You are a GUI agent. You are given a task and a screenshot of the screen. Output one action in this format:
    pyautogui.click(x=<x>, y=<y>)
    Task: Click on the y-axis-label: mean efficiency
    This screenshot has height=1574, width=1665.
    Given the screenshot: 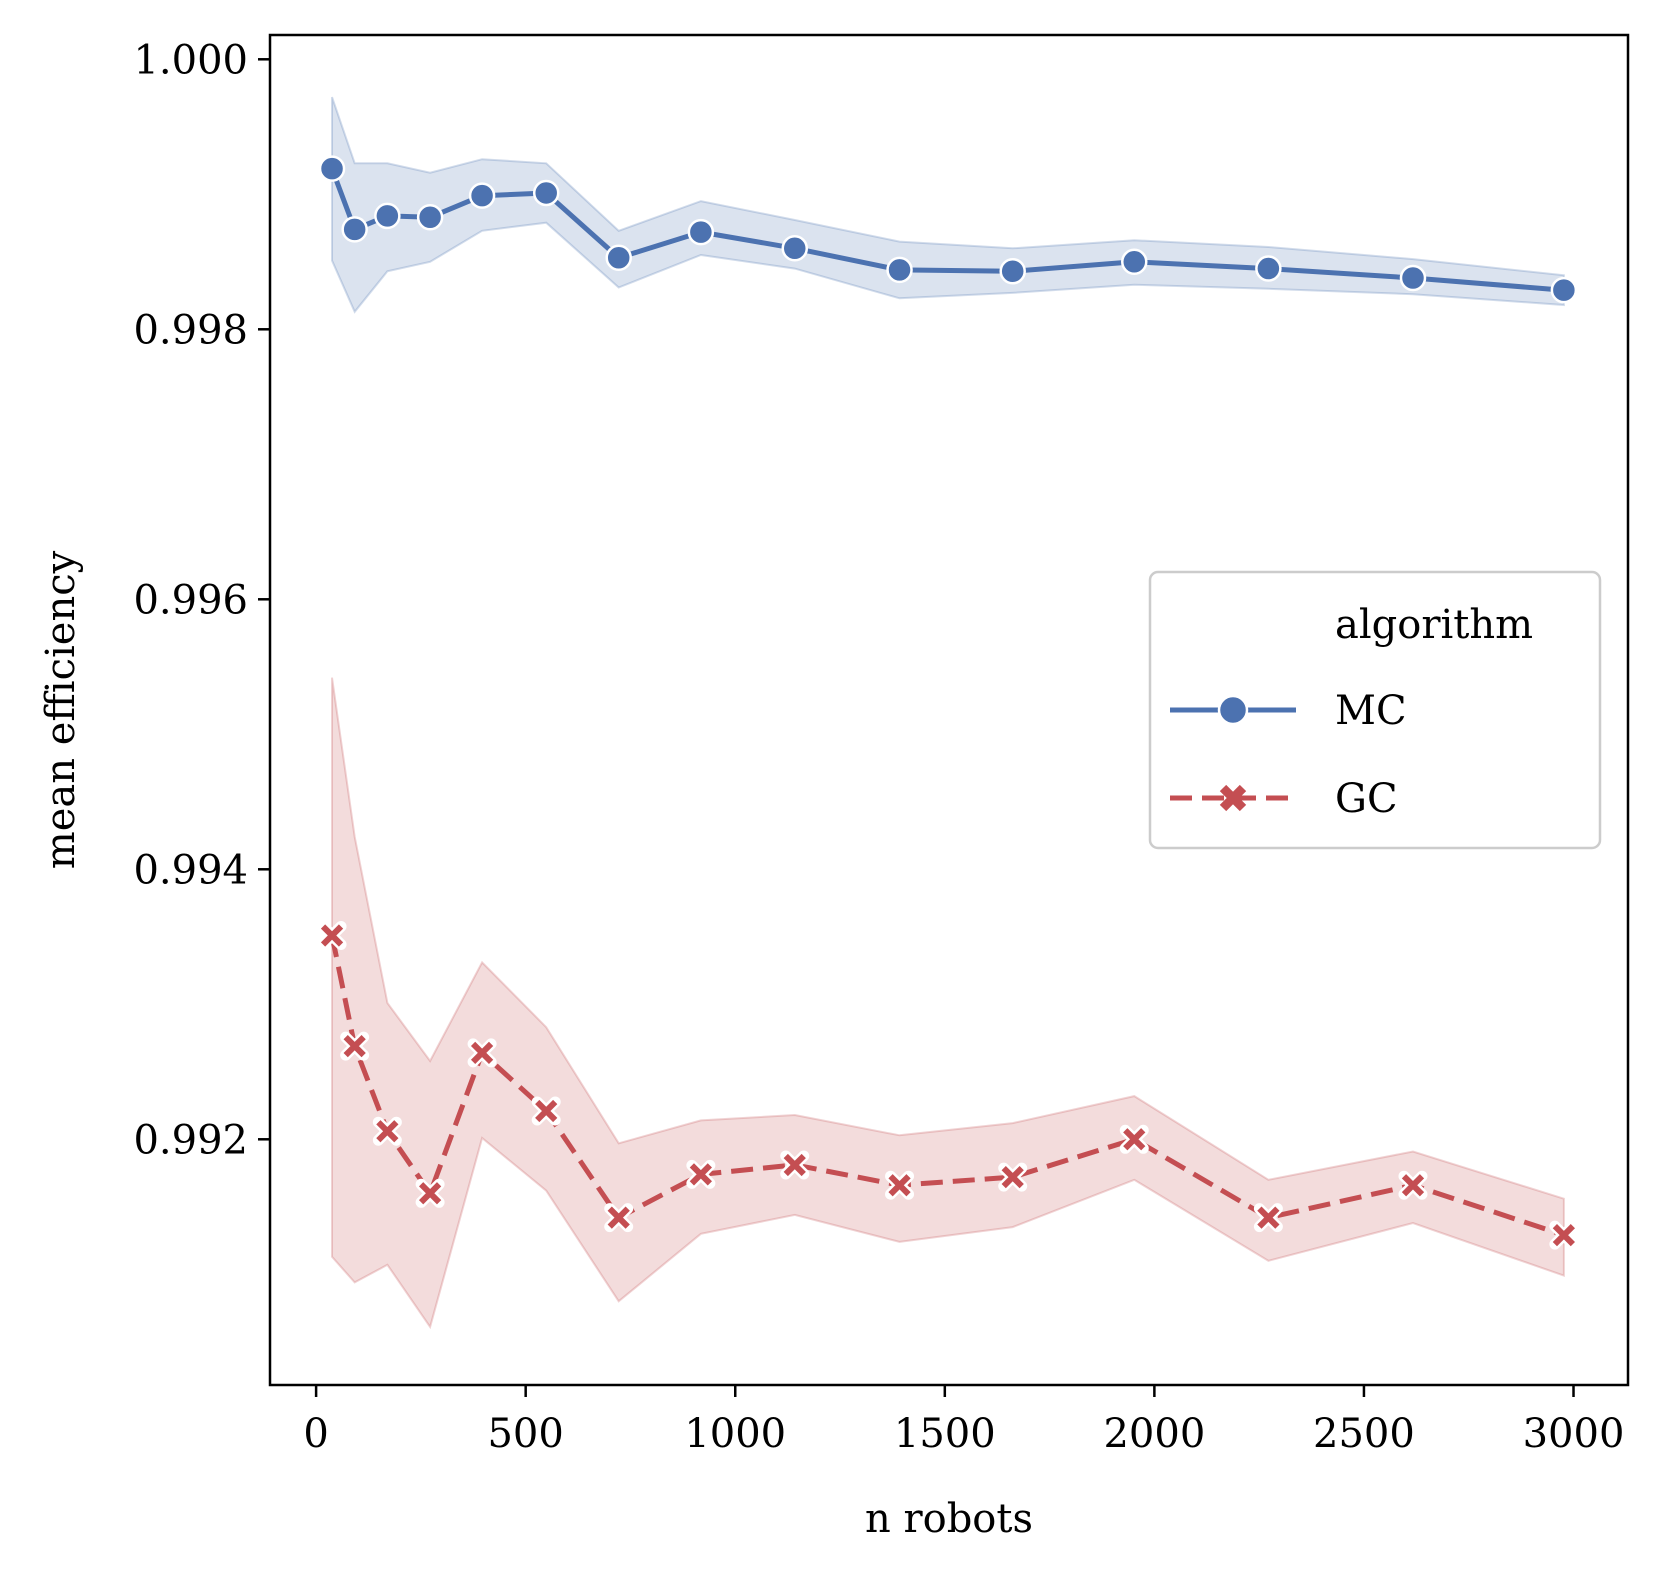 What is the action you would take?
    pyautogui.click(x=61, y=709)
    